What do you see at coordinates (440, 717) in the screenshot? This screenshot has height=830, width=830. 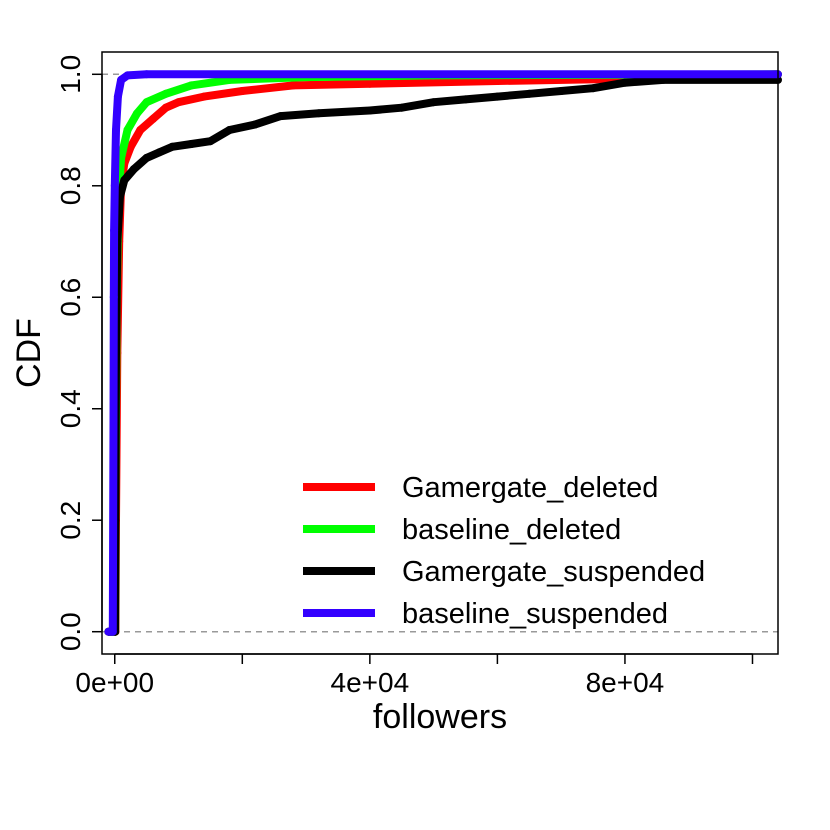 I see `x-axis-label: followers` at bounding box center [440, 717].